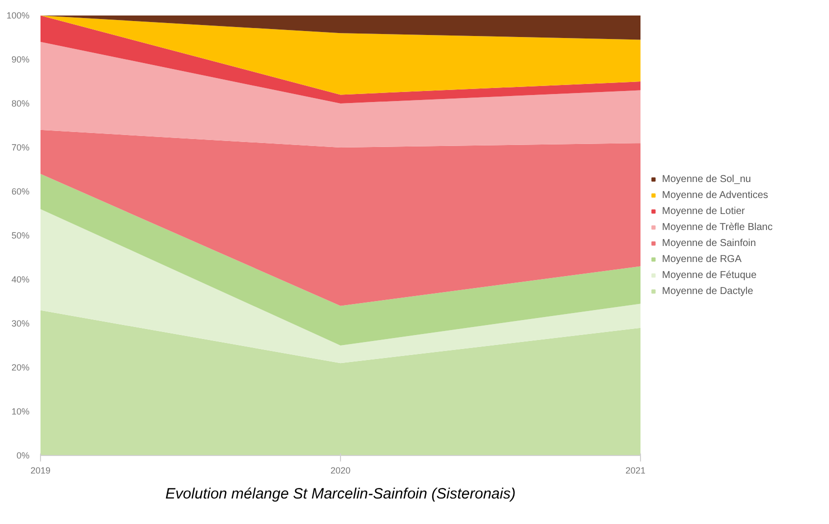 This screenshot has height=524, width=829. I want to click on y-tick-label: 80%, so click(20, 103).